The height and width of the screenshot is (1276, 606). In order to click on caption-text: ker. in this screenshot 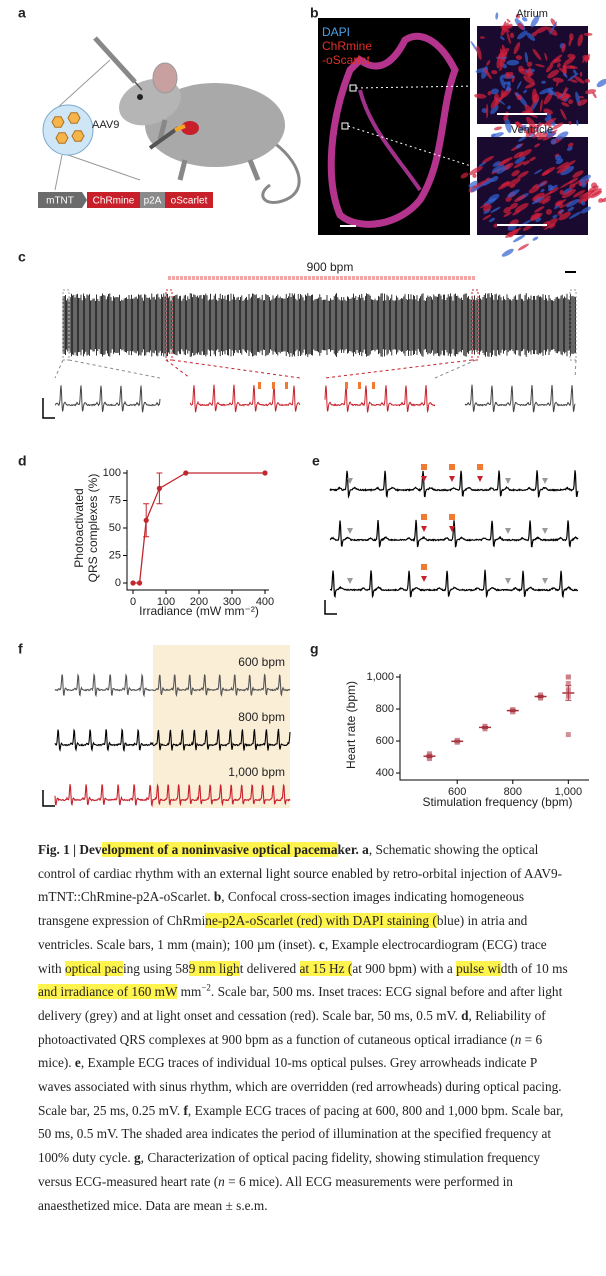, I will do `click(350, 849)`.